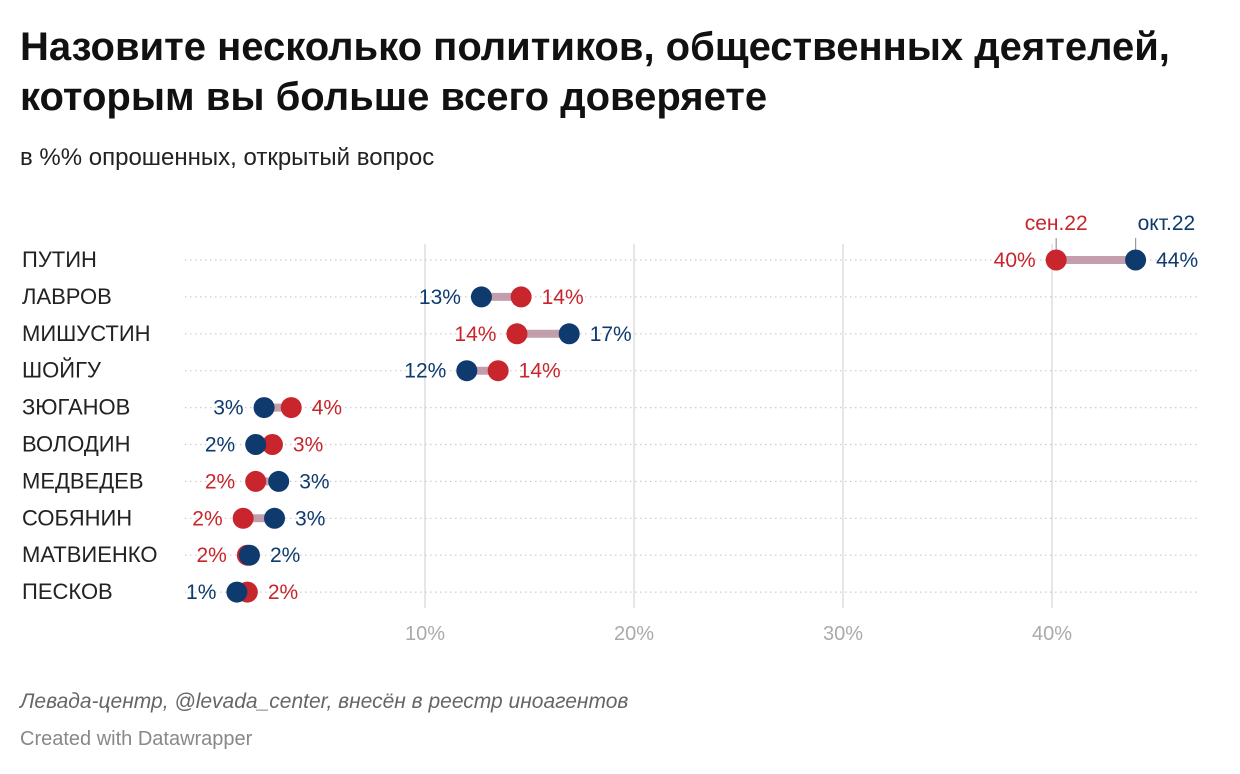 The image size is (1240, 774). I want to click on value-label-oct: 1%, so click(201, 592).